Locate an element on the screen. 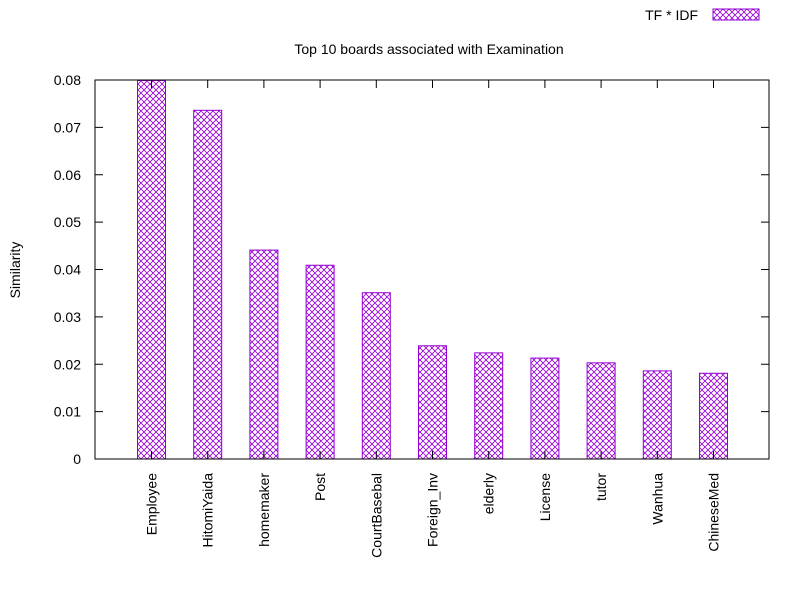 Image resolution: width=800 pixels, height=600 pixels. y-tick-label: 0.02 is located at coordinates (67, 364).